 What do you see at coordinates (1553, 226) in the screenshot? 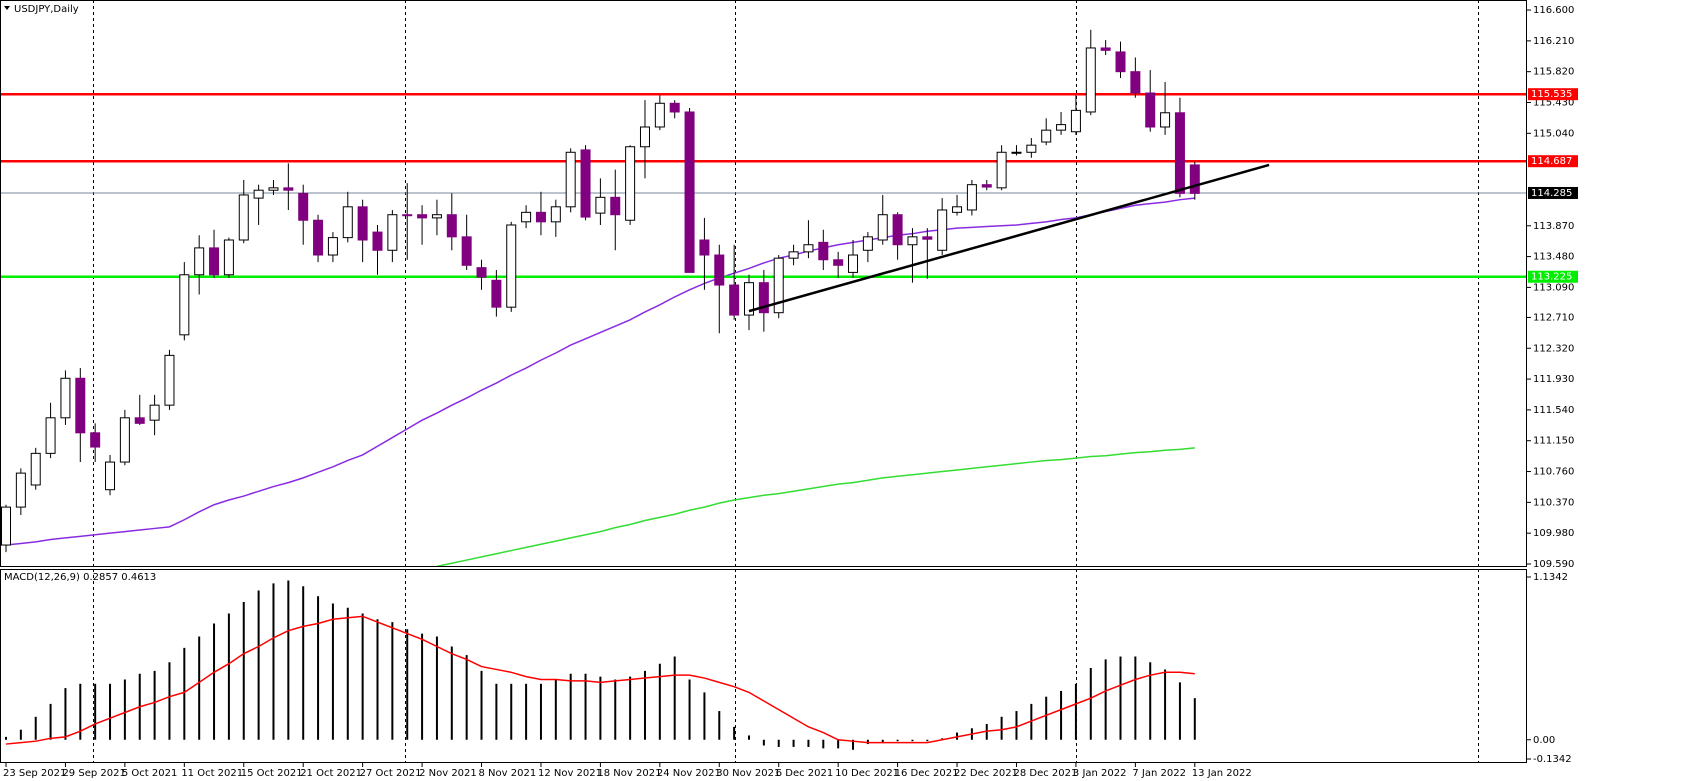
I see `y-tick-label: 113.870` at bounding box center [1553, 226].